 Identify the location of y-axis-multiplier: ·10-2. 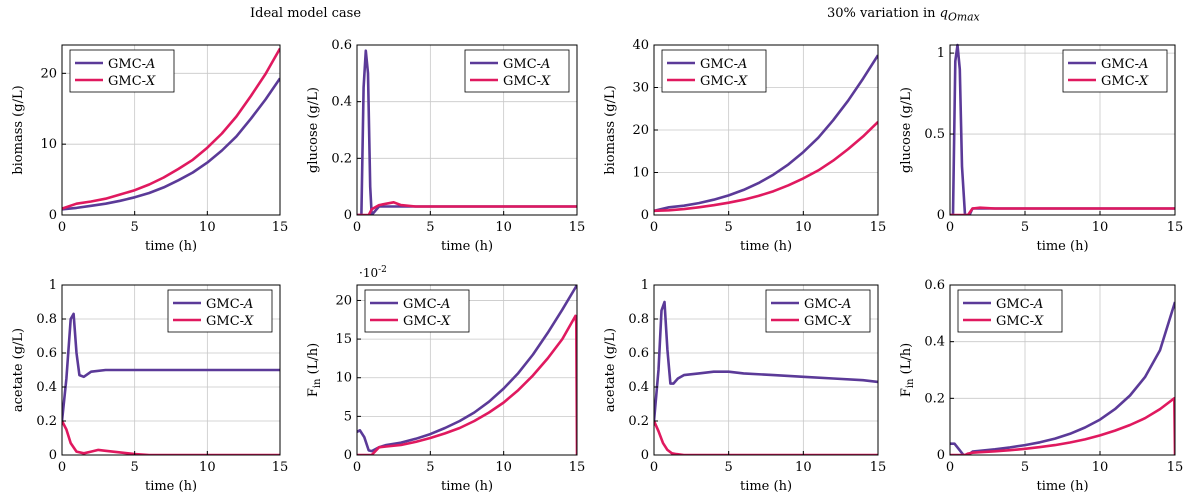
(373, 272).